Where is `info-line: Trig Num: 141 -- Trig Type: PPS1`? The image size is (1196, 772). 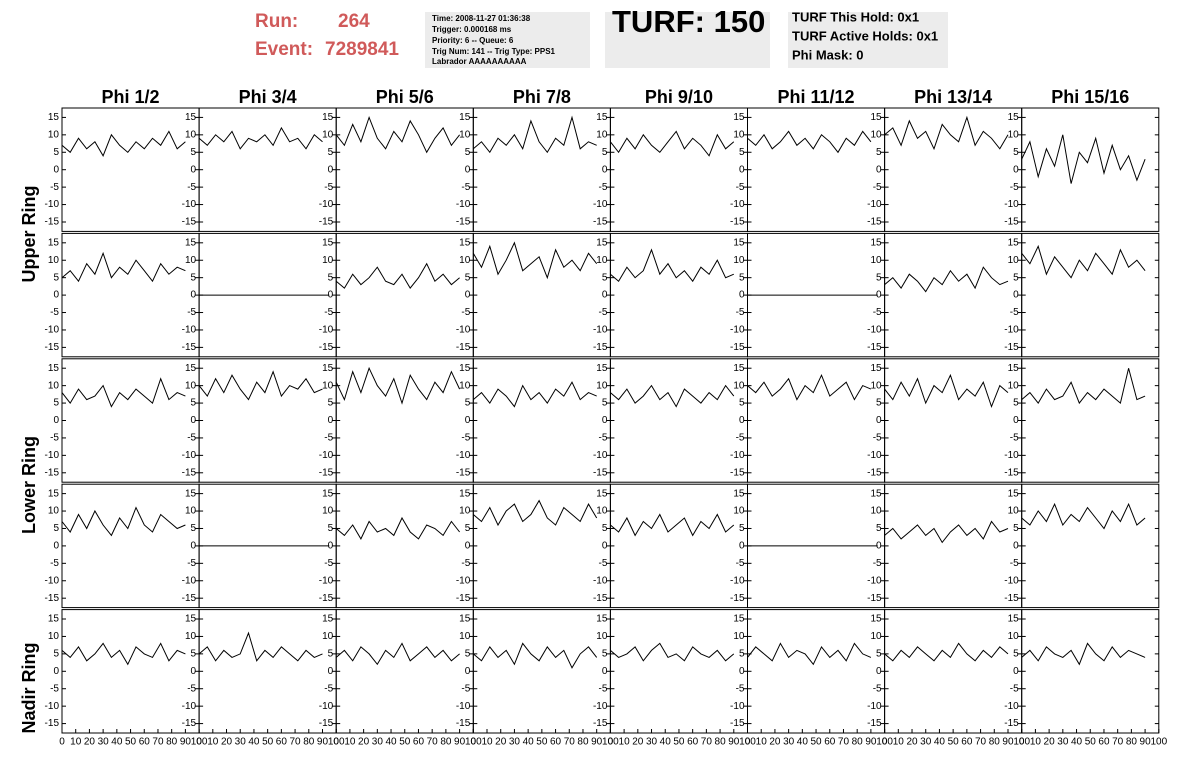 info-line: Trig Num: 141 -- Trig Type: PPS1 is located at coordinates (494, 51).